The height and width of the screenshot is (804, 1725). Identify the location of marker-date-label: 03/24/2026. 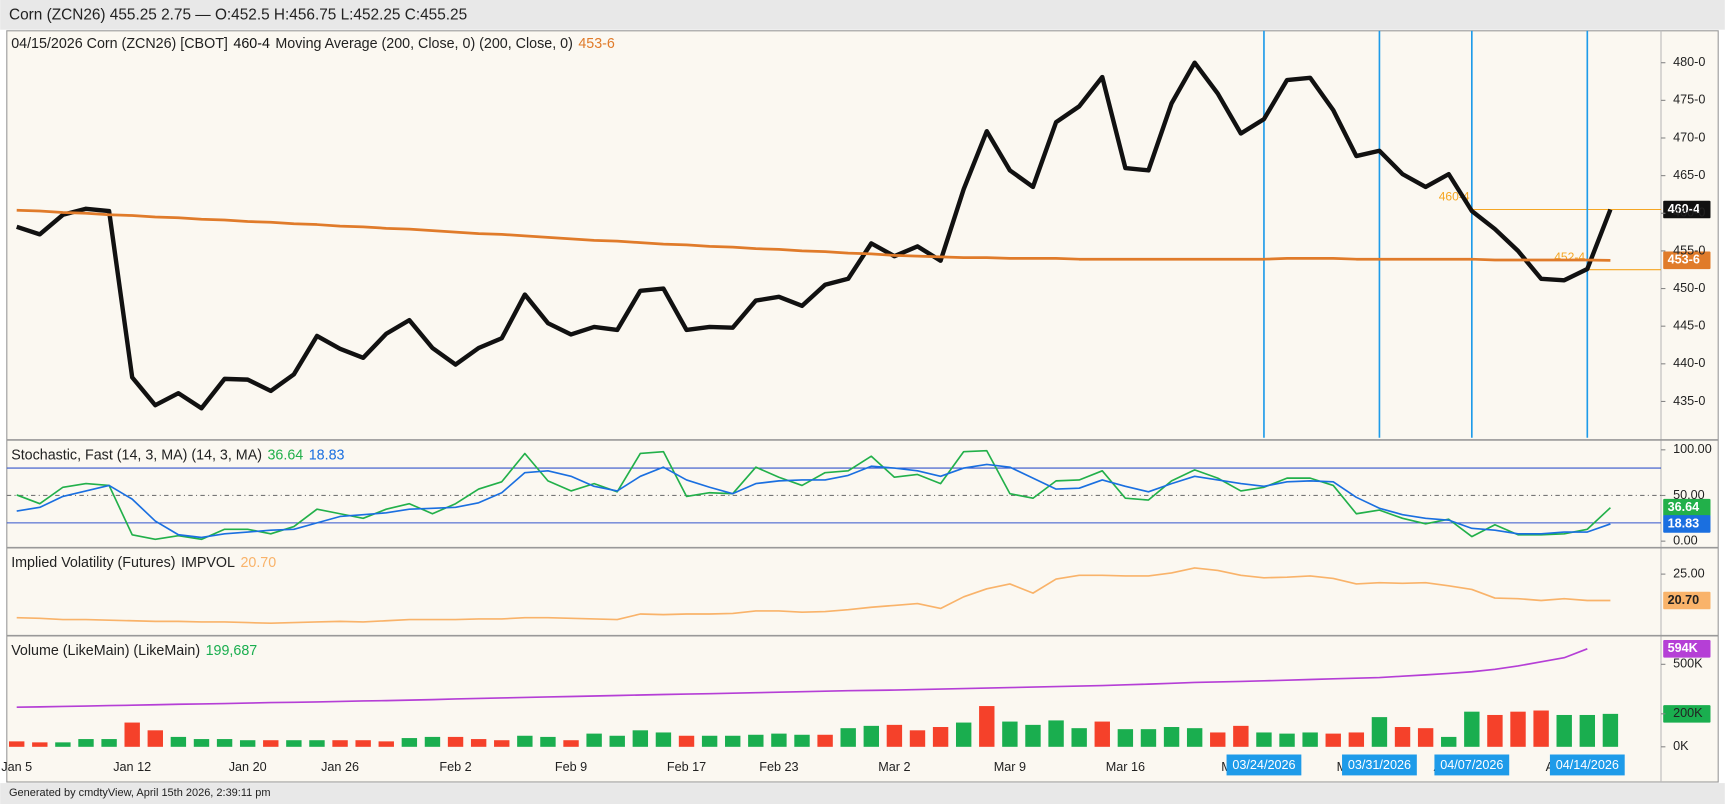
(1263, 765).